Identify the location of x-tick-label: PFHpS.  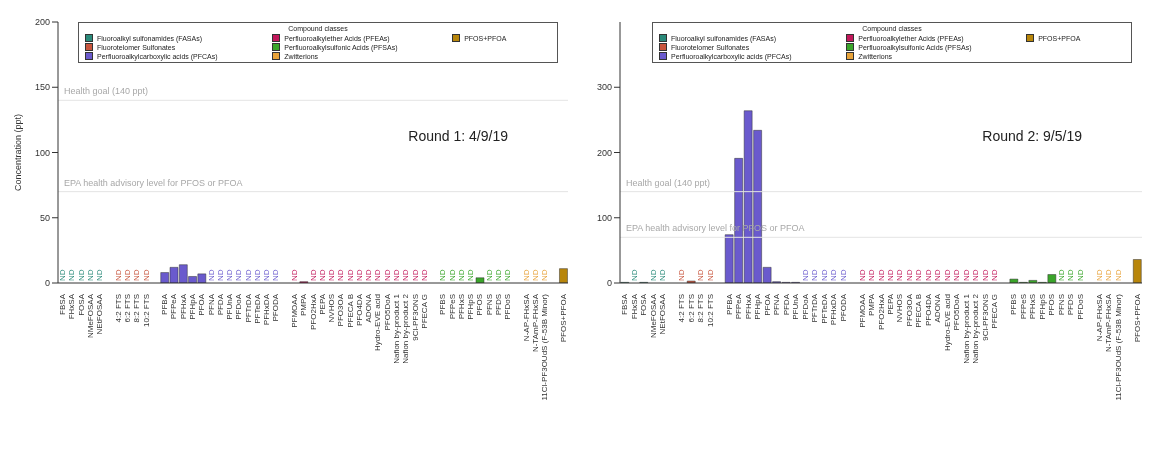
(471, 307).